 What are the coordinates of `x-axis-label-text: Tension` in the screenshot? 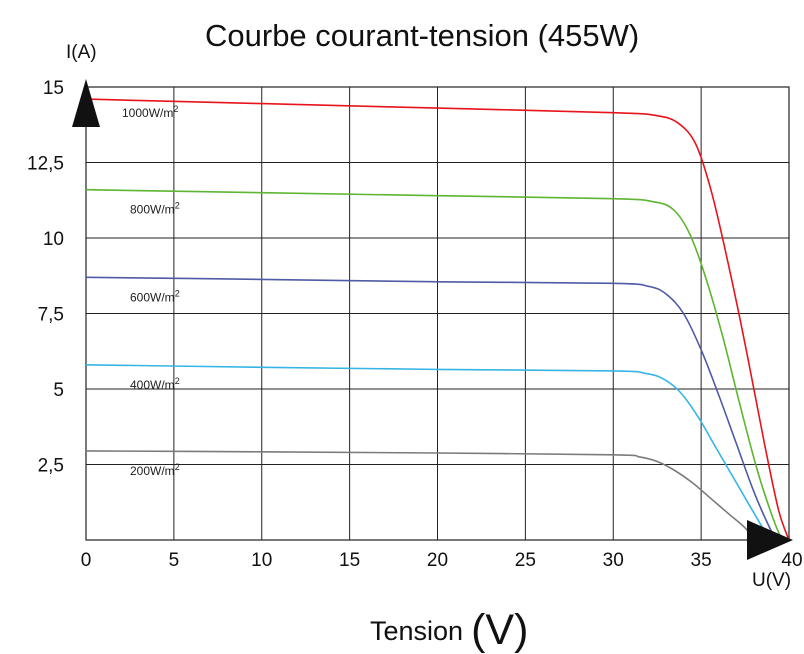 It's located at (417, 631).